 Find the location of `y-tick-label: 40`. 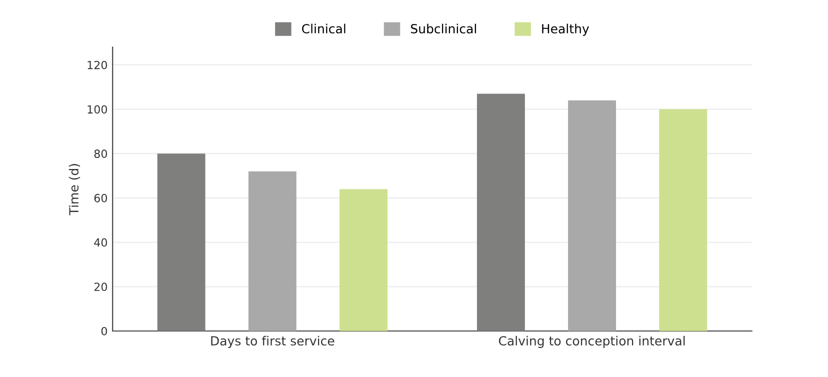

y-tick-label: 40 is located at coordinates (101, 242).